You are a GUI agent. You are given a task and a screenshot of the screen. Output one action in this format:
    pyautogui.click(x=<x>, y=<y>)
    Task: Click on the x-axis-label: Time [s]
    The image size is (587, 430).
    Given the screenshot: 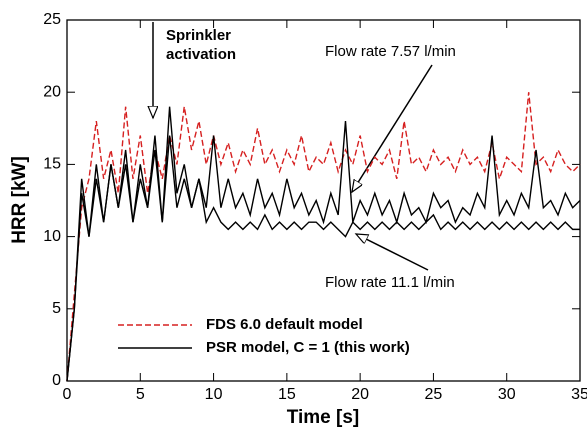 What is the action you would take?
    pyautogui.click(x=323, y=417)
    